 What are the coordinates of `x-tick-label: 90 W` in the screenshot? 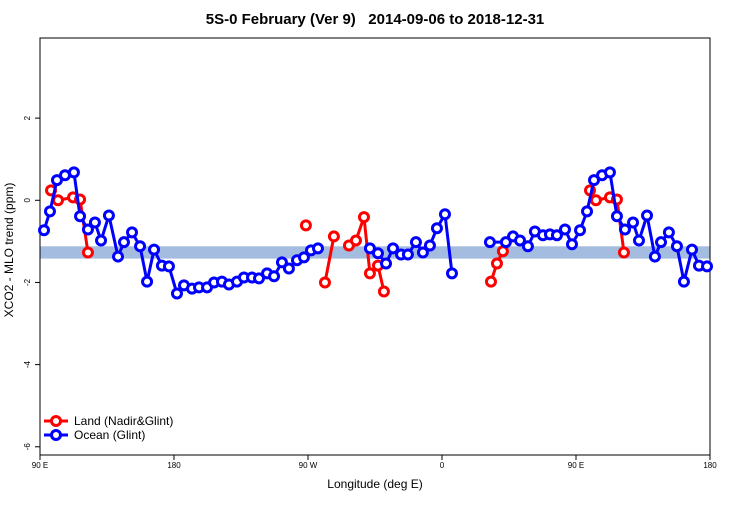 It's located at (308, 465).